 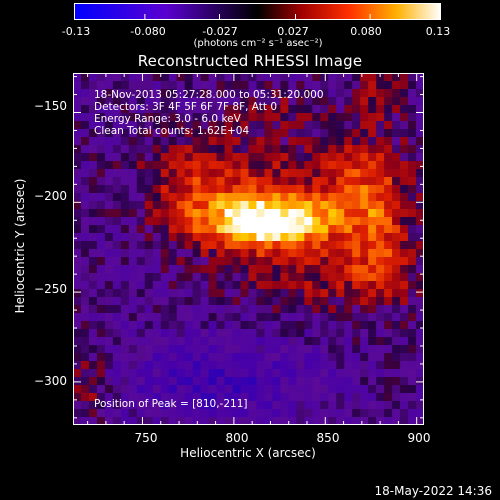 I want to click on x-tick-label: 850, so click(x=328, y=438).